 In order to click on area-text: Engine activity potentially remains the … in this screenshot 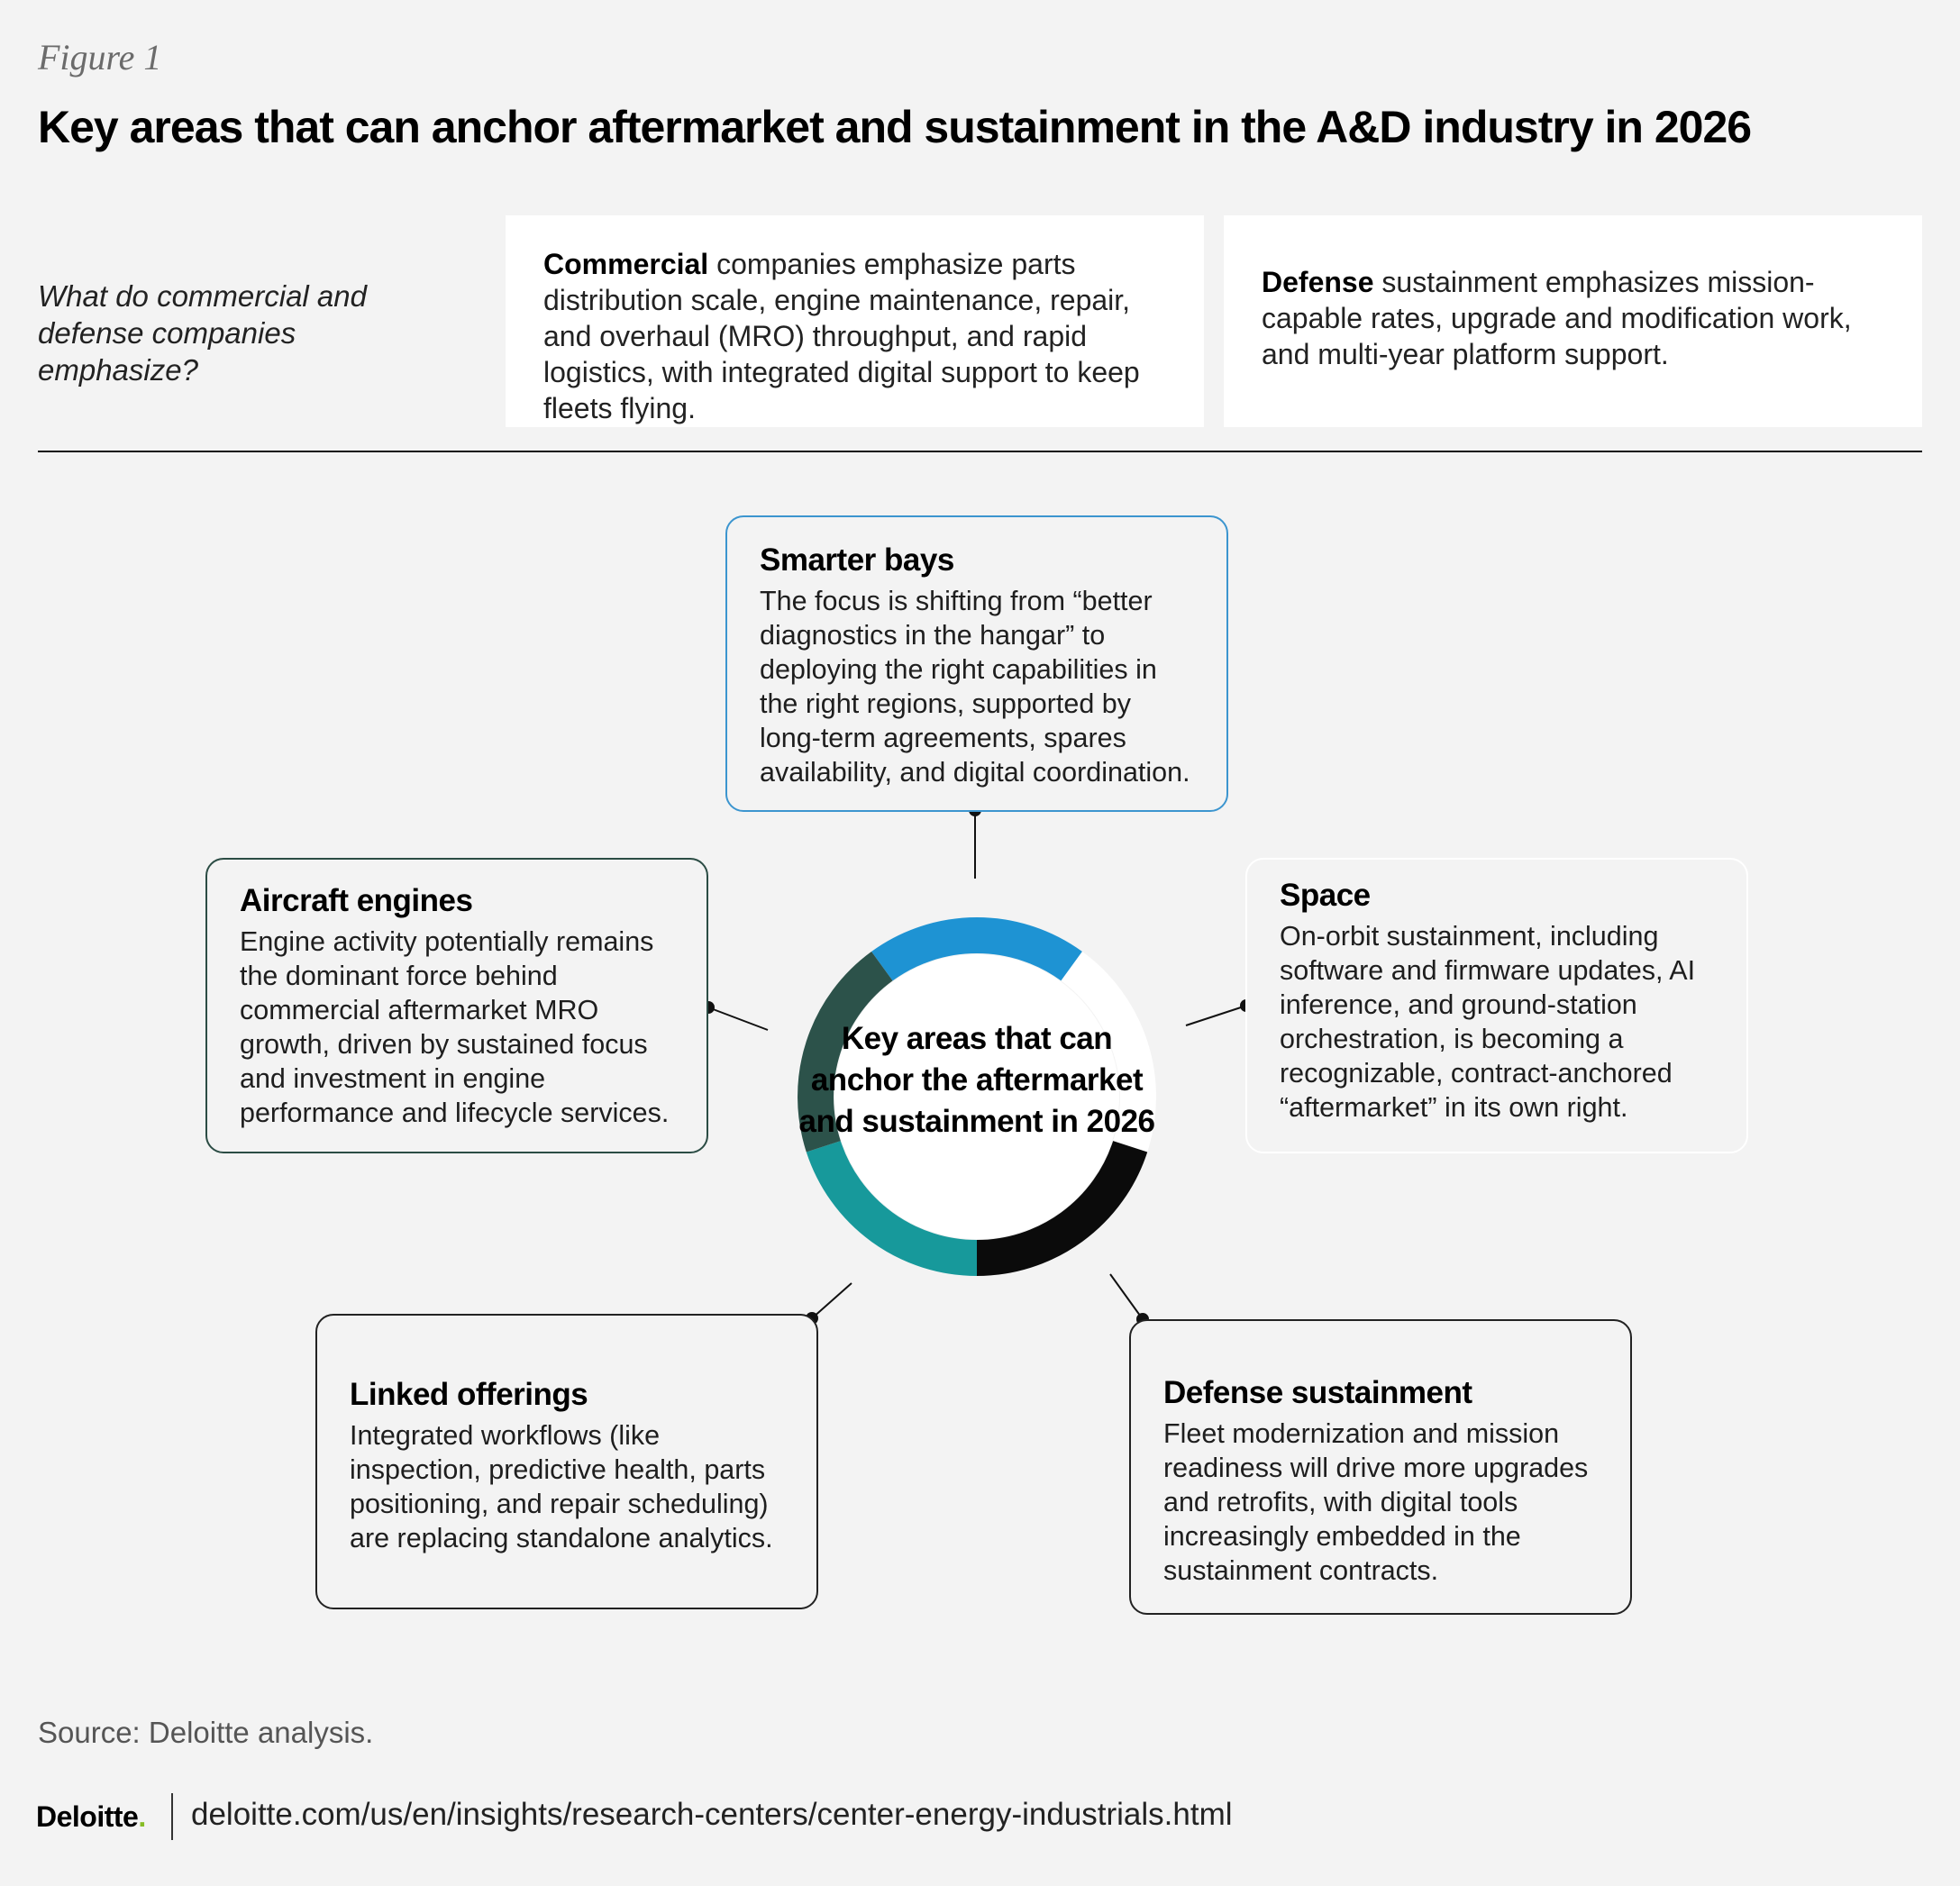, I will do `click(455, 1027)`.